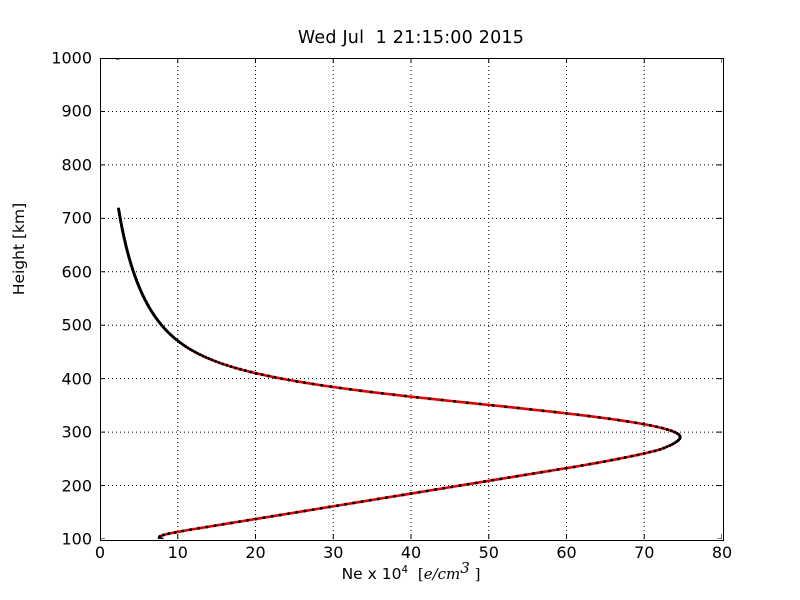  I want to click on y-axis-tick-labels: 100 200 300 400 500 600 700 800 900 1000, so click(56, 299).